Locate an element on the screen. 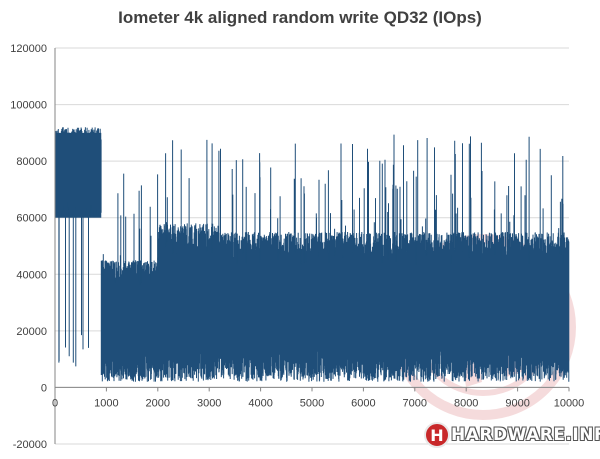 The image size is (600, 459). y-tick-label: 120000 is located at coordinates (28, 49).